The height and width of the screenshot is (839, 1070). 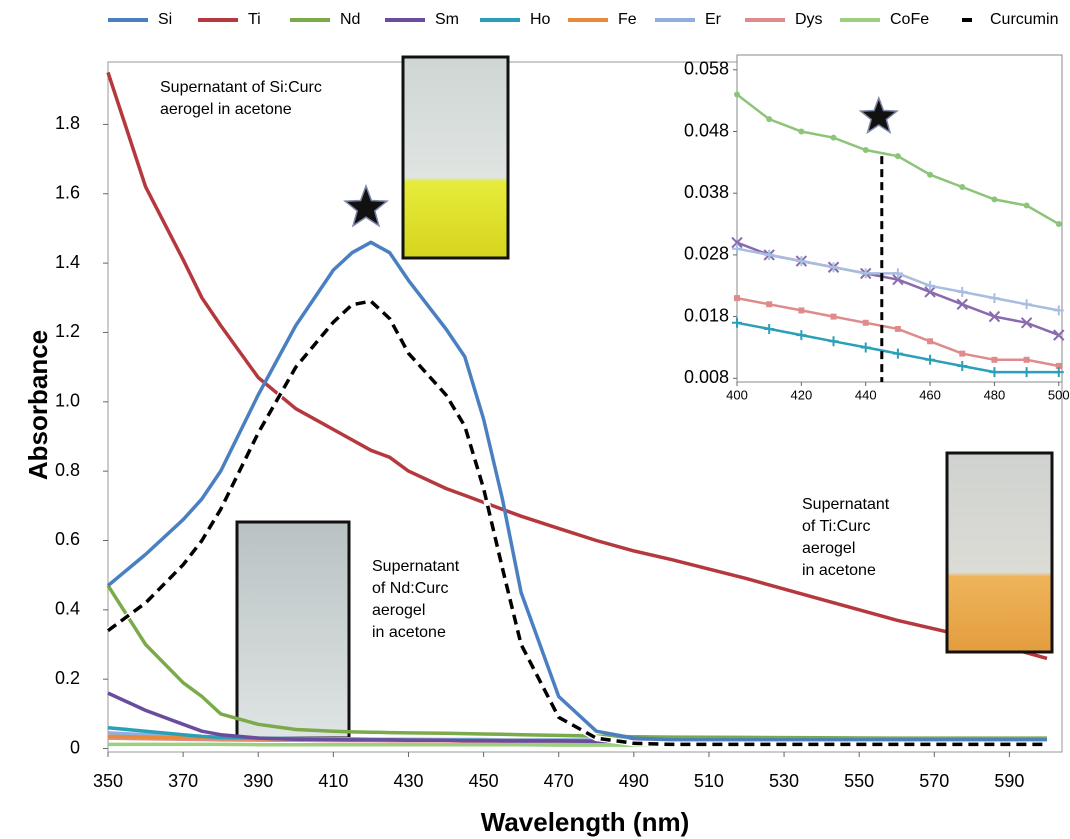 I want to click on annotation: in acetone, so click(x=409, y=632).